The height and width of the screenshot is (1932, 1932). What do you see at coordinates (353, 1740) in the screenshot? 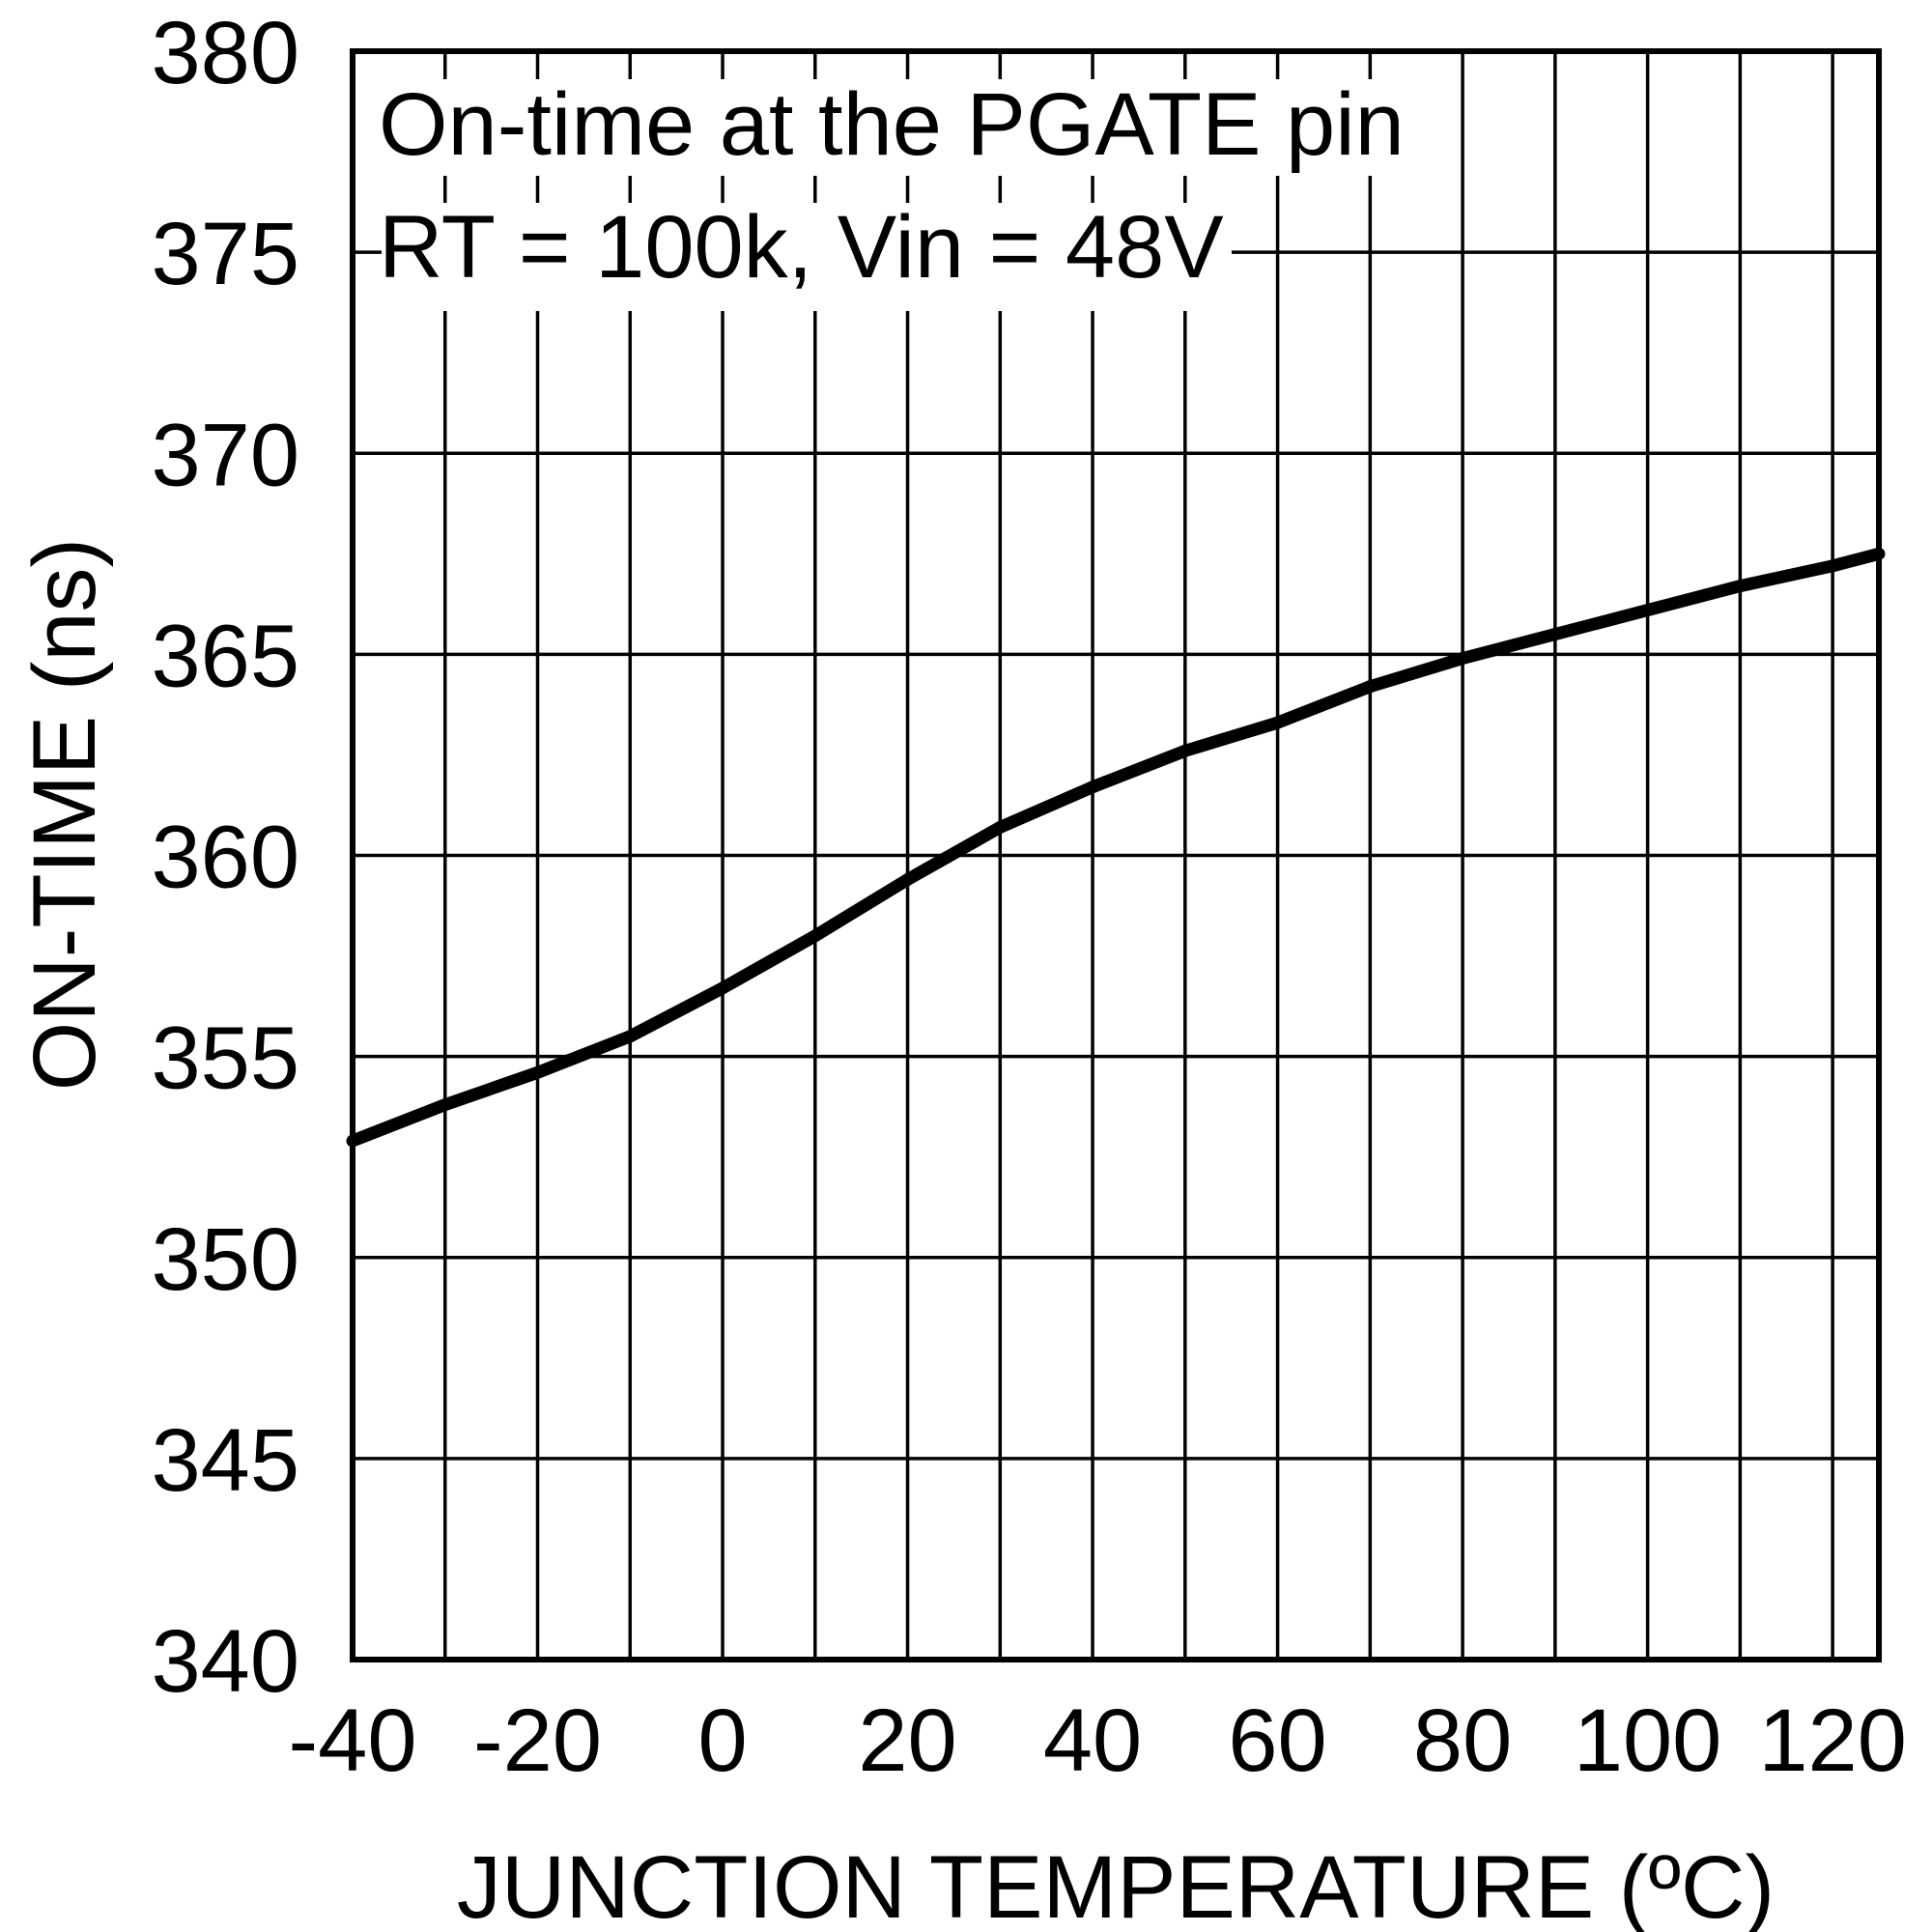
I see `x-tick-label: -40` at bounding box center [353, 1740].